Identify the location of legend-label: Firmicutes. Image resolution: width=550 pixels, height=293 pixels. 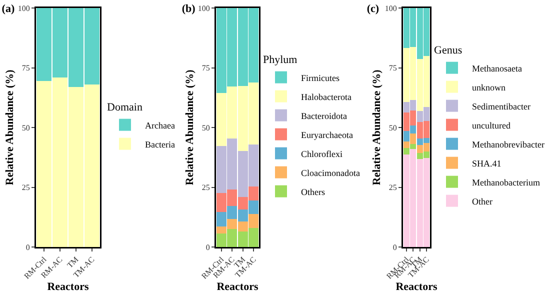
(320, 77).